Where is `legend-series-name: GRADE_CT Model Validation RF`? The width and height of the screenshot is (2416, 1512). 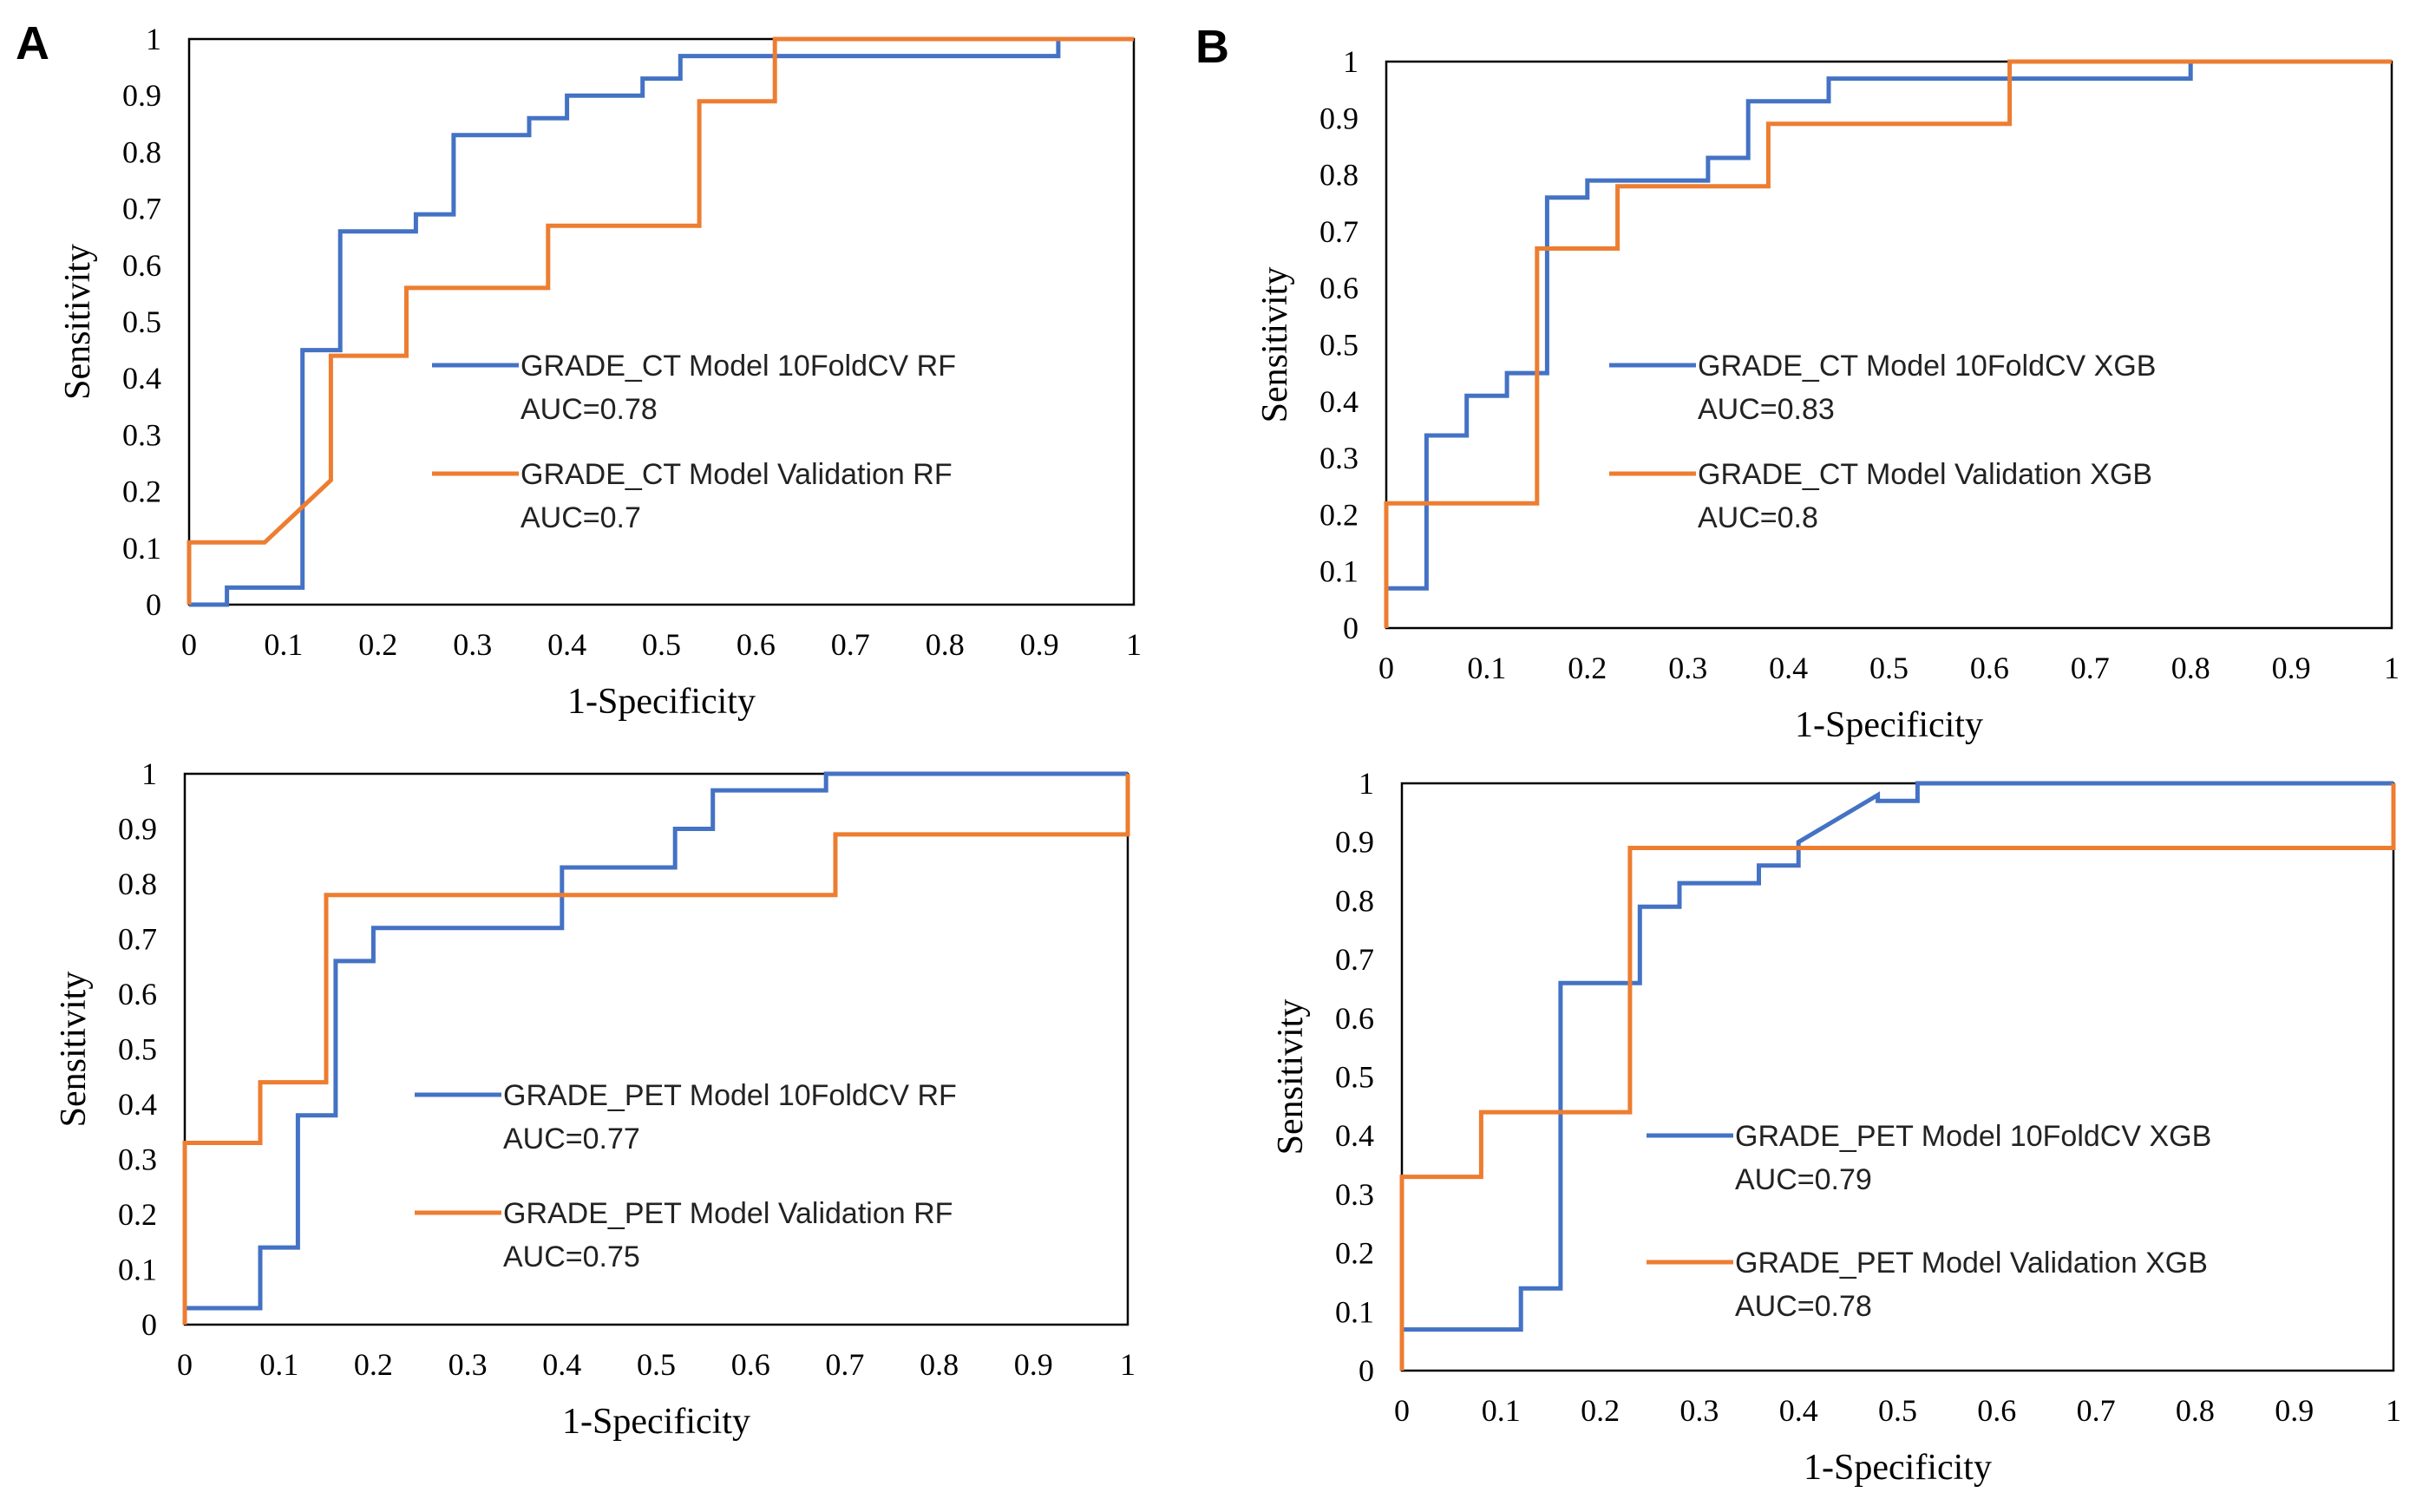 legend-series-name: GRADE_CT Model Validation RF is located at coordinates (737, 474).